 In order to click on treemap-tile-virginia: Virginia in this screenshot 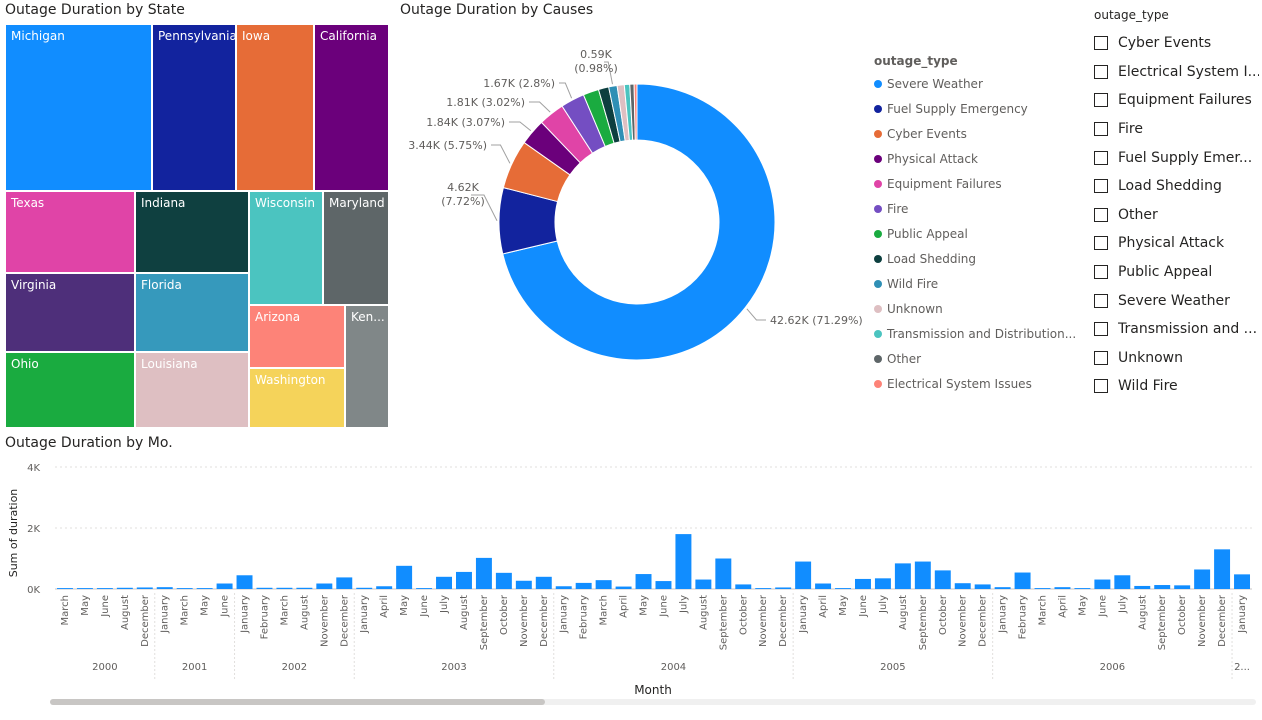, I will do `click(70, 312)`.